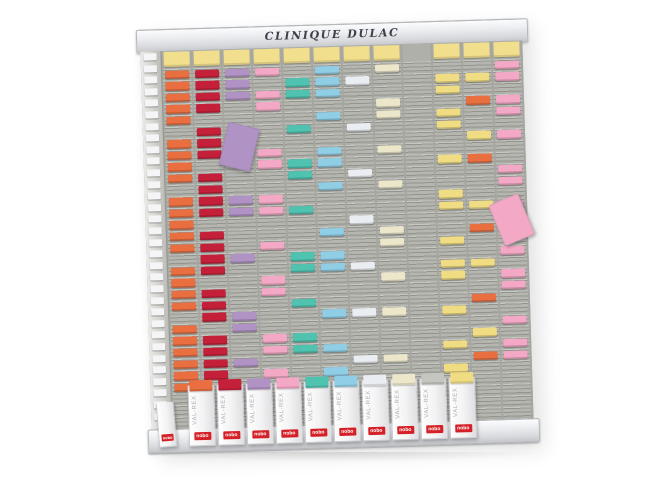 The height and width of the screenshot is (500, 667). I want to click on card-box-teal: VAL-REX nobo, so click(318, 410).